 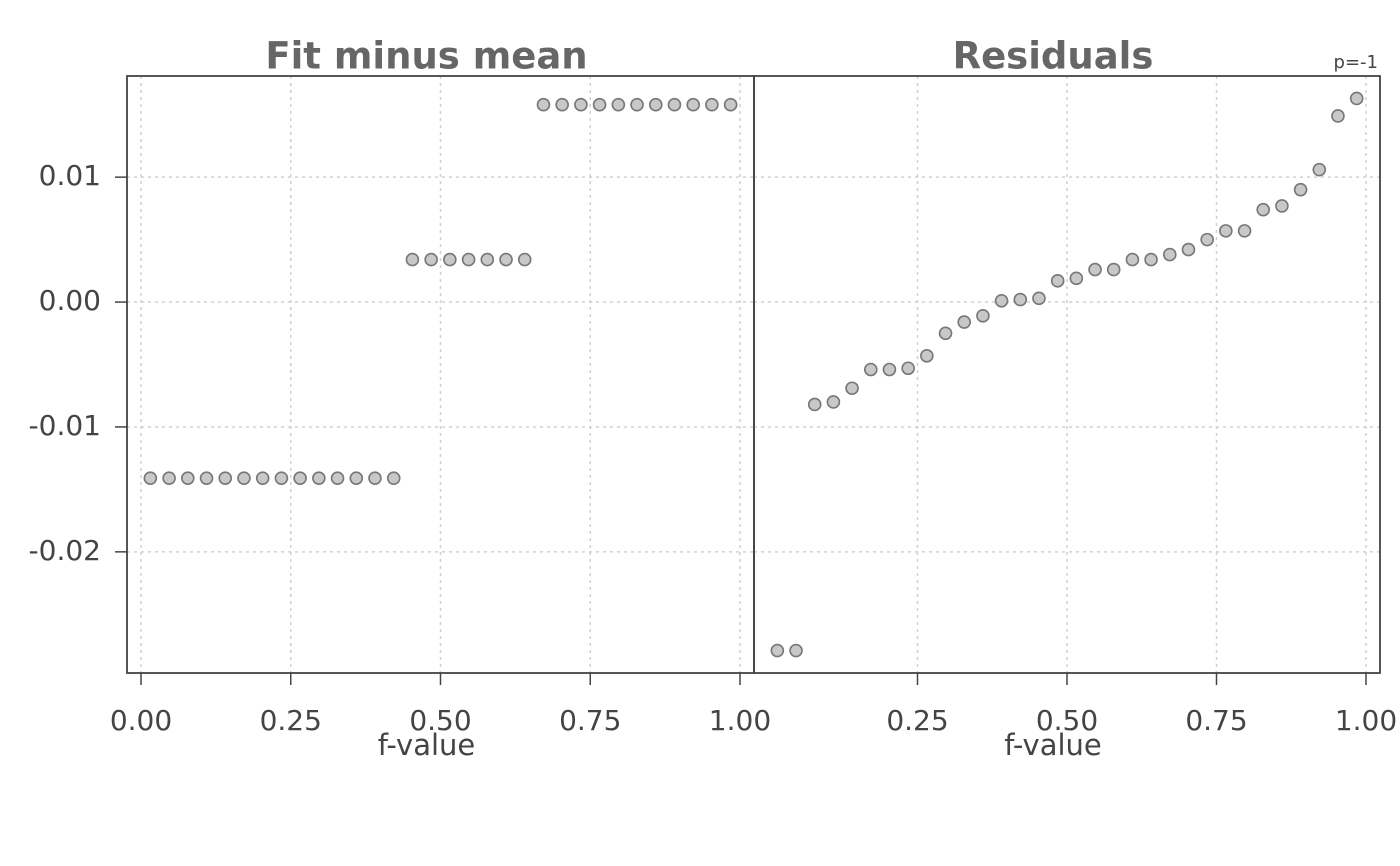 I want to click on x-tick-label: 0.00, so click(x=141, y=720).